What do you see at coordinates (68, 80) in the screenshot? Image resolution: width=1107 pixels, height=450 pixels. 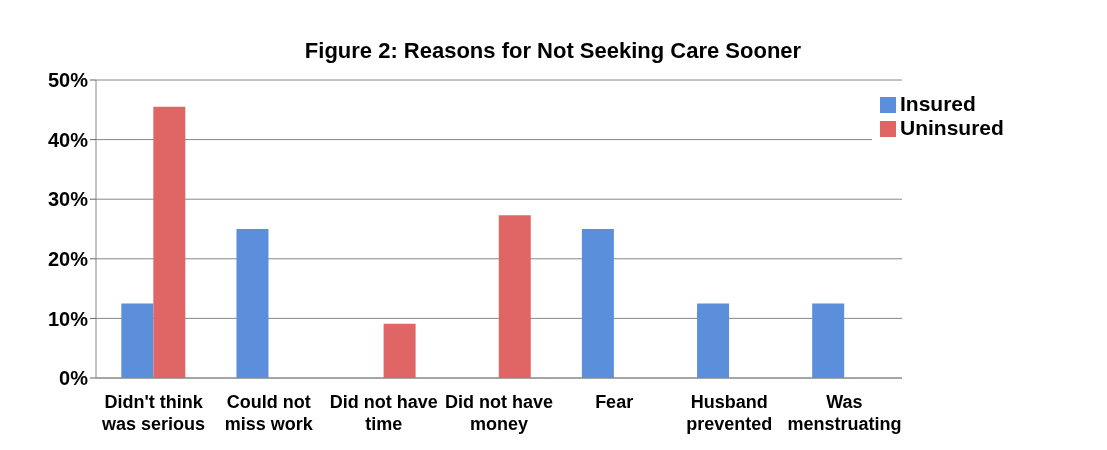 I see `y-tick-label: 50%` at bounding box center [68, 80].